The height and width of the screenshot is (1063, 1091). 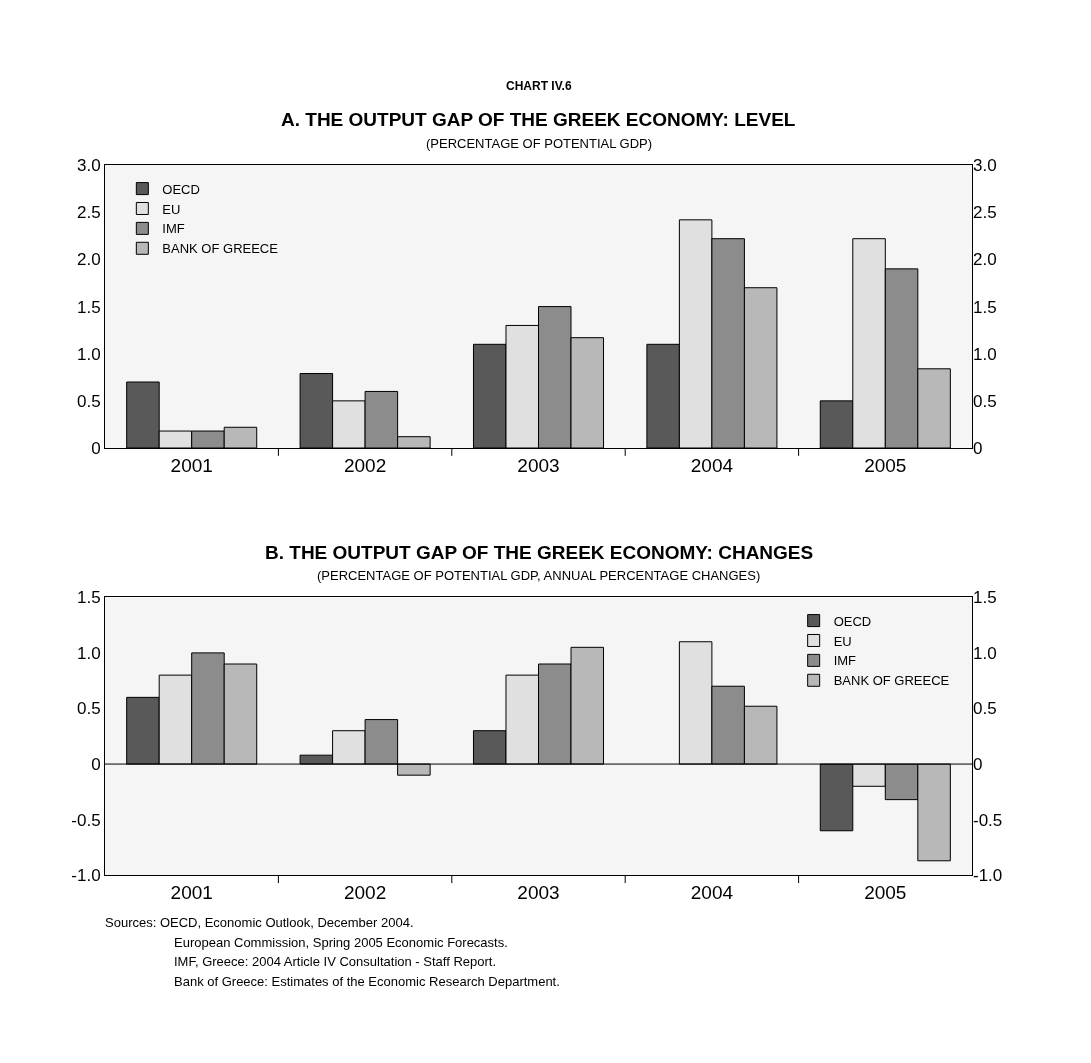 I want to click on chart-subtitle: (PERCENTAGE OF POTENTIAL GDP, ANNUAL PERCENTAGE CHANGES), so click(x=539, y=575).